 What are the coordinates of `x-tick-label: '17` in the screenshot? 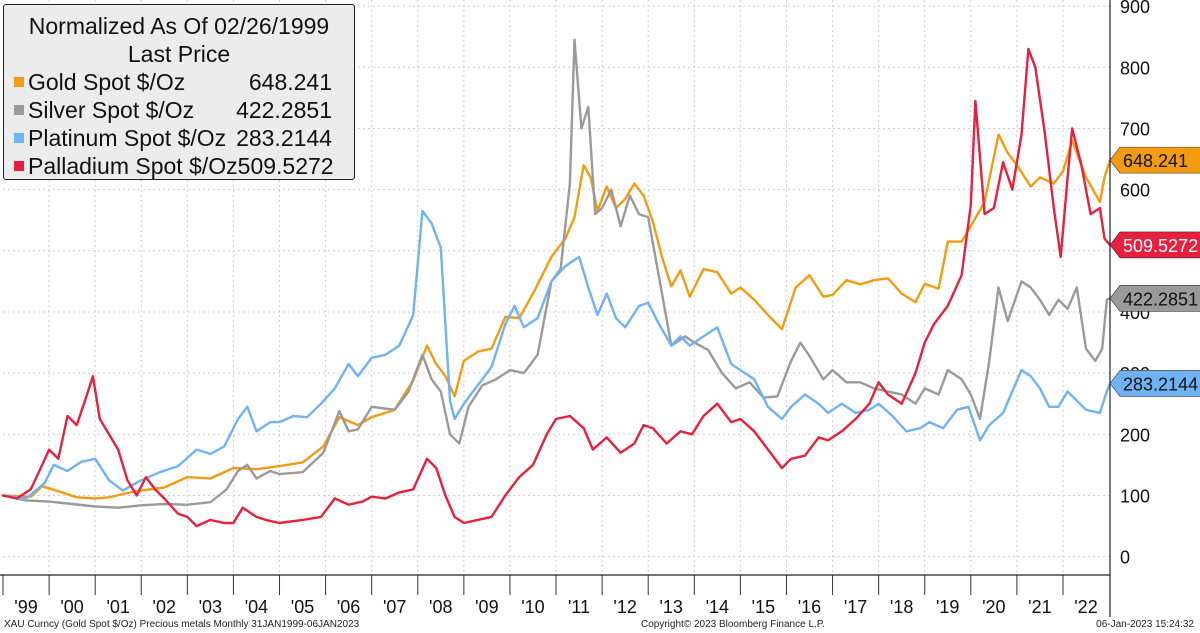 It's located at (855, 607).